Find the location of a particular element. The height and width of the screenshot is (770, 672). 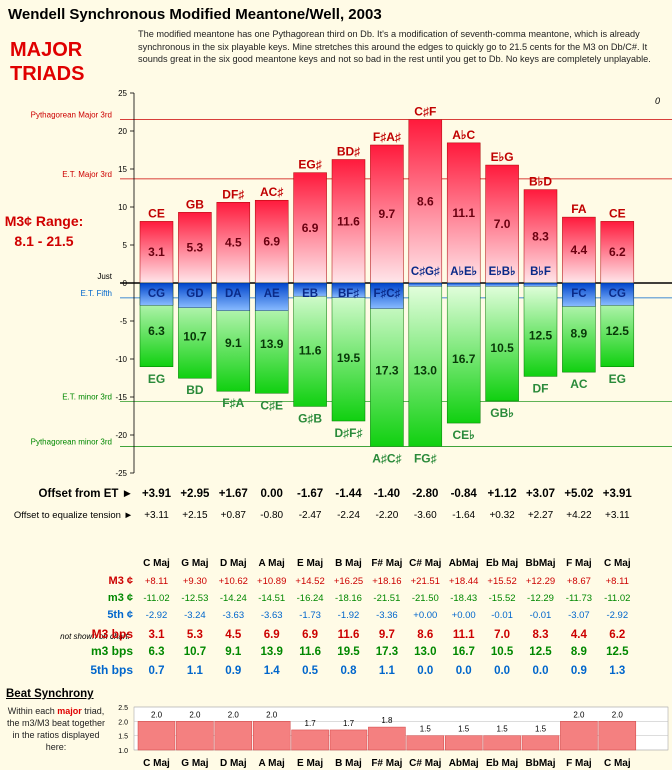

major-triads-heading: MAJOR TRIADS is located at coordinates (47, 62).